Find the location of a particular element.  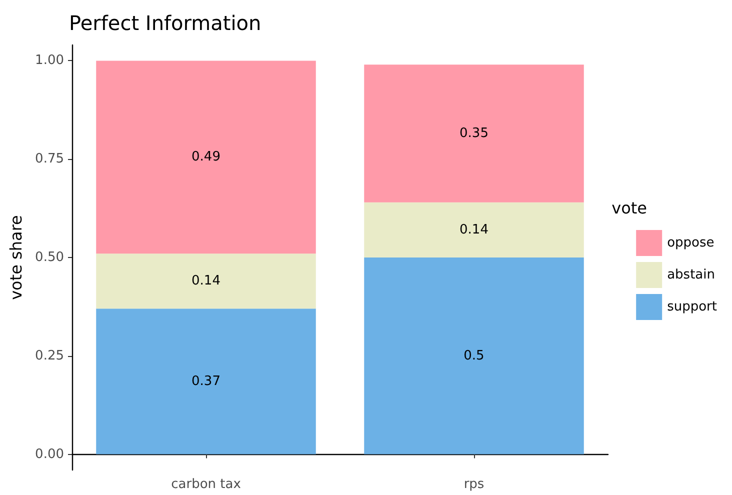

data-label: 0.37 is located at coordinates (206, 381).